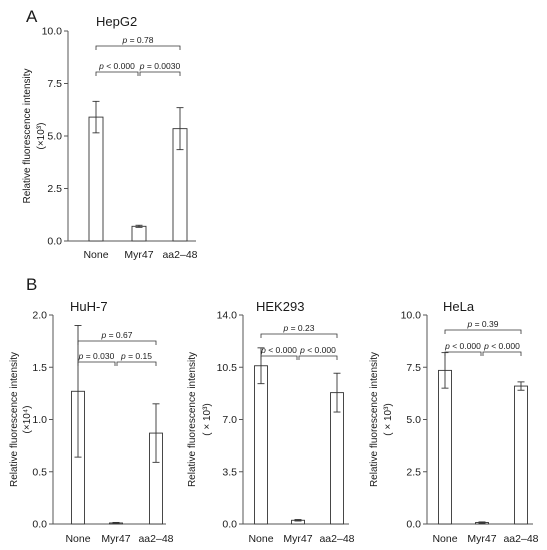 The width and height of the screenshot is (547, 550). I want to click on p-value-label: p = 0.78, so click(138, 40).